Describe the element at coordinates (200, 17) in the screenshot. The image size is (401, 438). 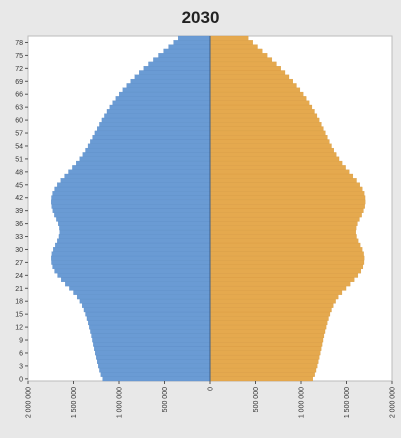
I see `chart-title: 2030` at that location.